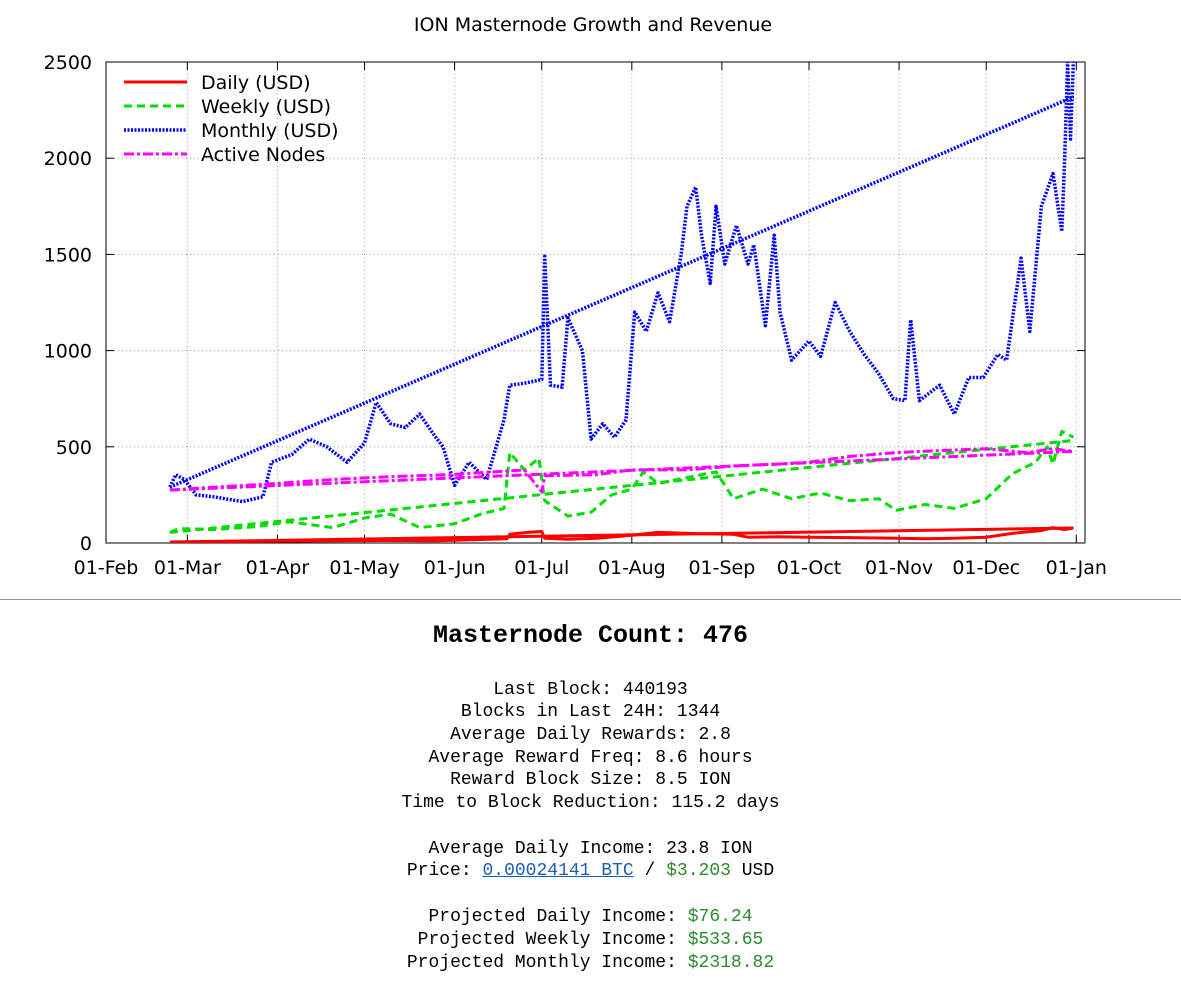 This screenshot has width=1181, height=988. What do you see at coordinates (621, 534) in the screenshot?
I see `daily-usd-series-line` at bounding box center [621, 534].